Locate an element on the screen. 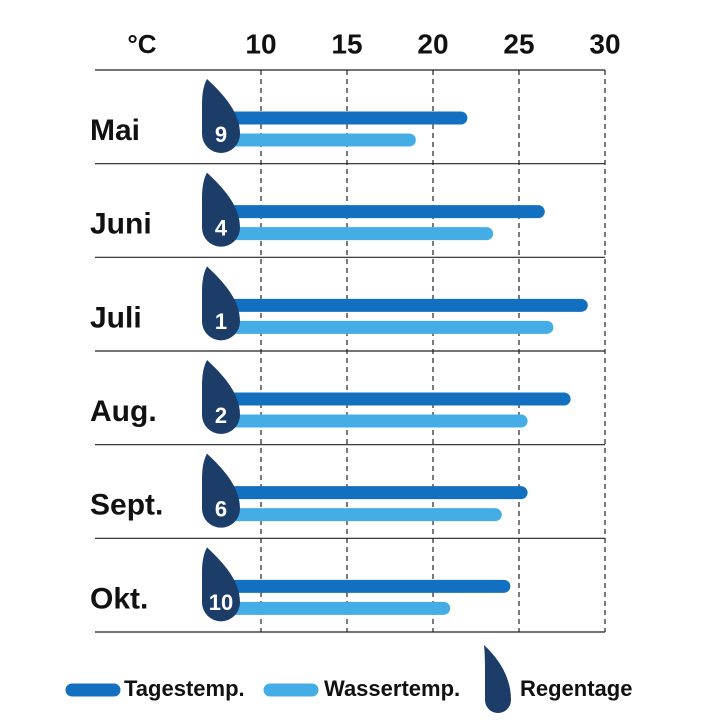 This screenshot has width=701, height=720. x-tick-label: 30 is located at coordinates (604, 43).